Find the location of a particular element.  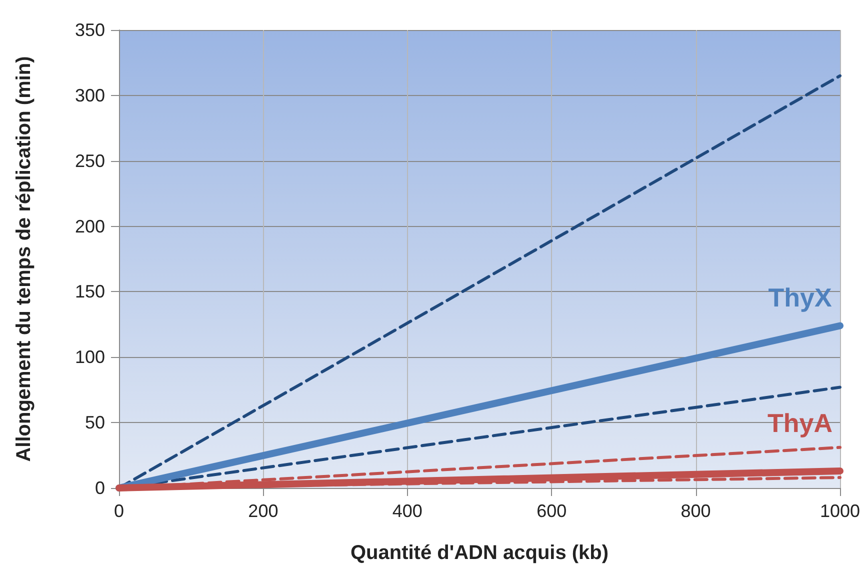

x-tick-label: 600 is located at coordinates (551, 511).